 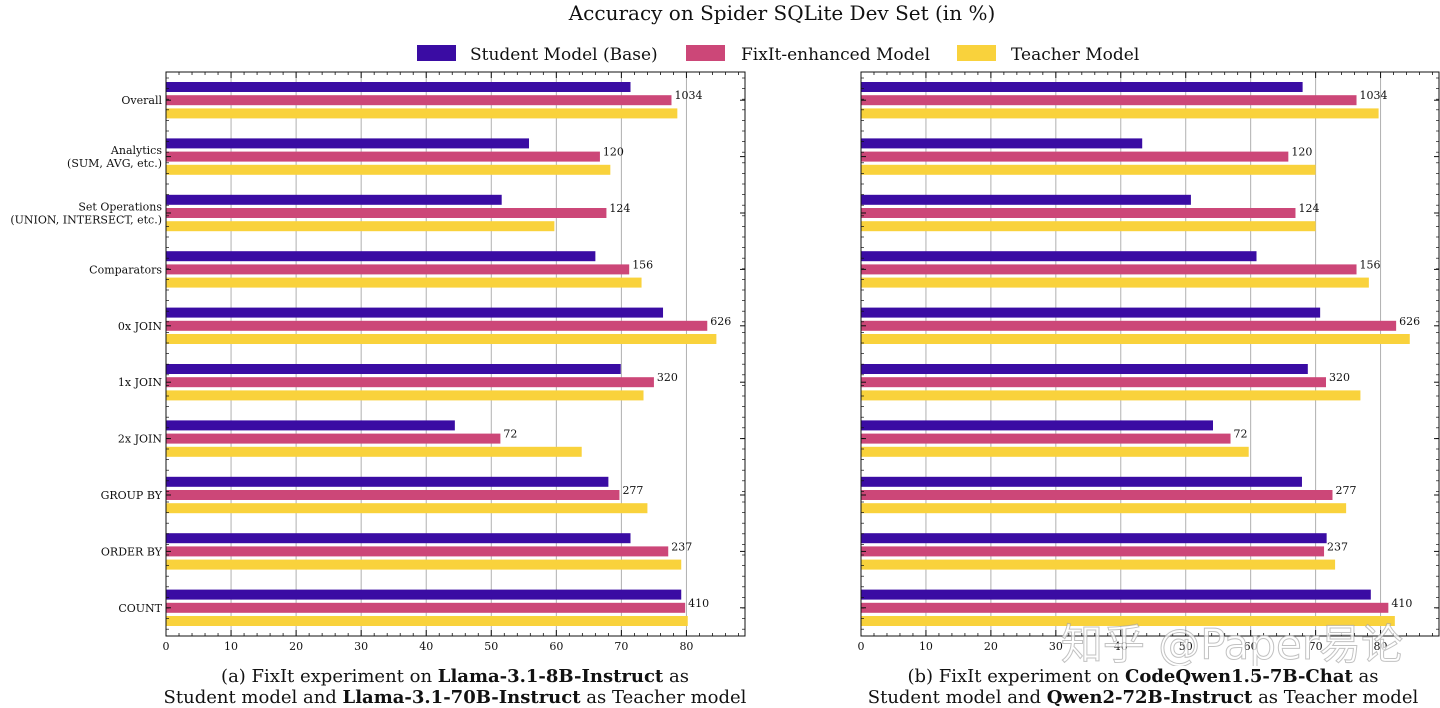 What do you see at coordinates (1239, 676) in the screenshot?
I see `caption-b-student: CodeQwen1.5-7B-Chat` at bounding box center [1239, 676].